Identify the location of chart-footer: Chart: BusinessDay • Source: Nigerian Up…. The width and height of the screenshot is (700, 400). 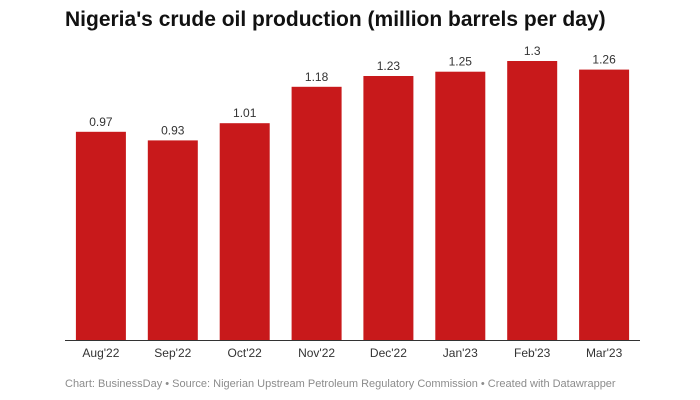
(340, 384).